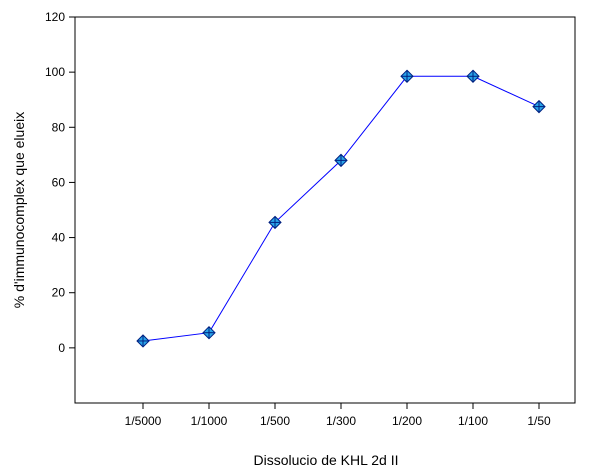 The image size is (597, 470). Describe the element at coordinates (326, 460) in the screenshot. I see `x-axis-title: Dissolucio de KHL 2d II` at that location.